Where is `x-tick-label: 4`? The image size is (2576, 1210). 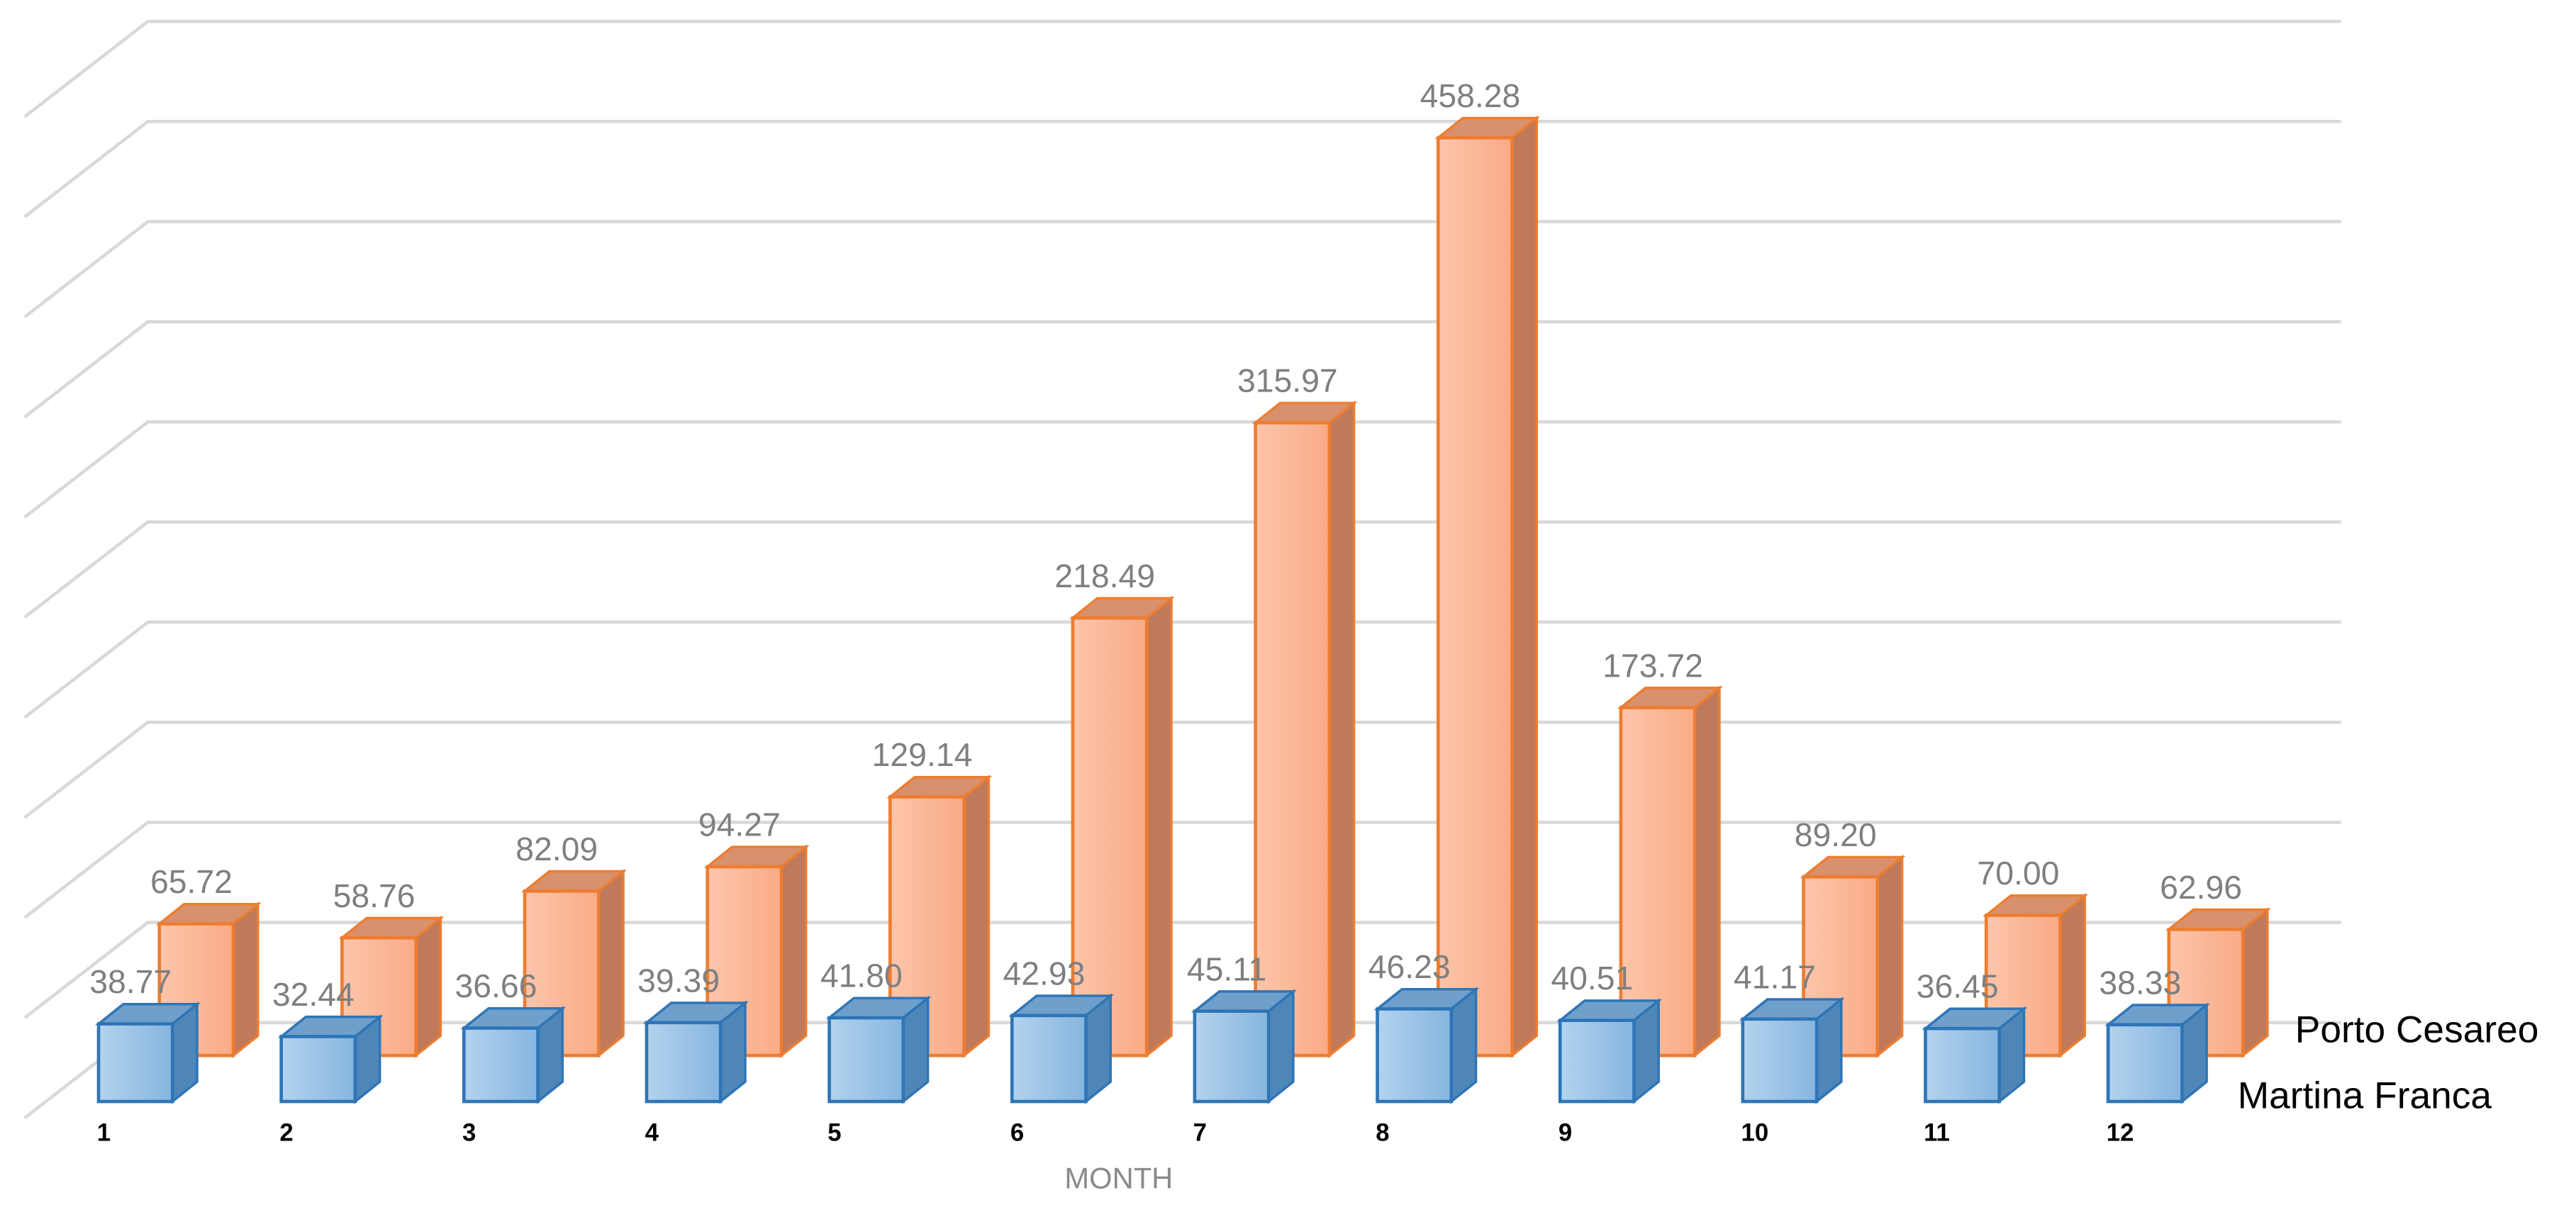 x-tick-label: 4 is located at coordinates (652, 1133).